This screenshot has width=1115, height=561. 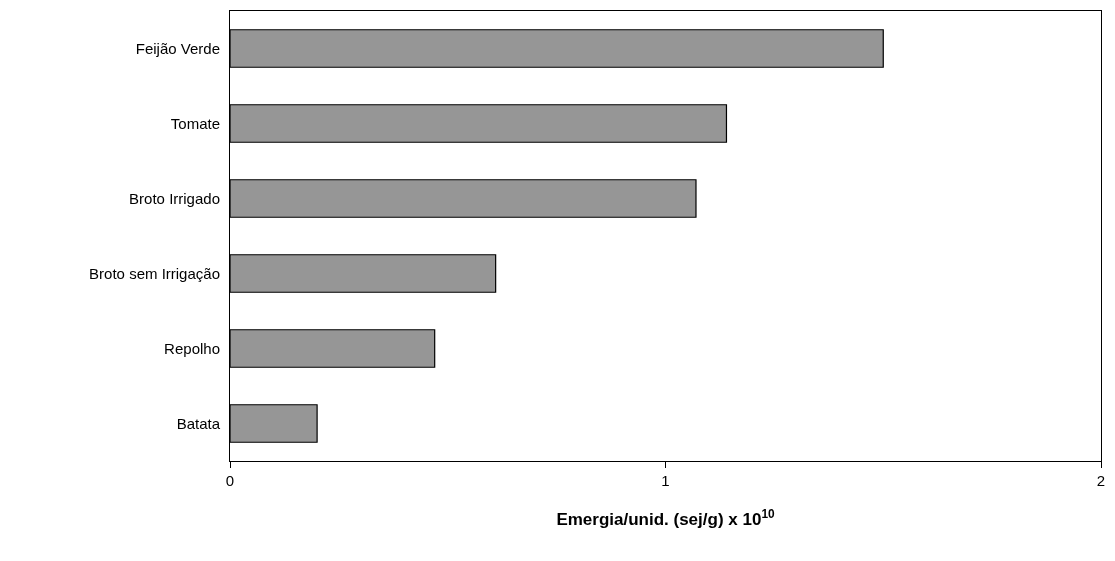 I want to click on y-tick-label: Broto Irrigado, so click(x=174, y=198).